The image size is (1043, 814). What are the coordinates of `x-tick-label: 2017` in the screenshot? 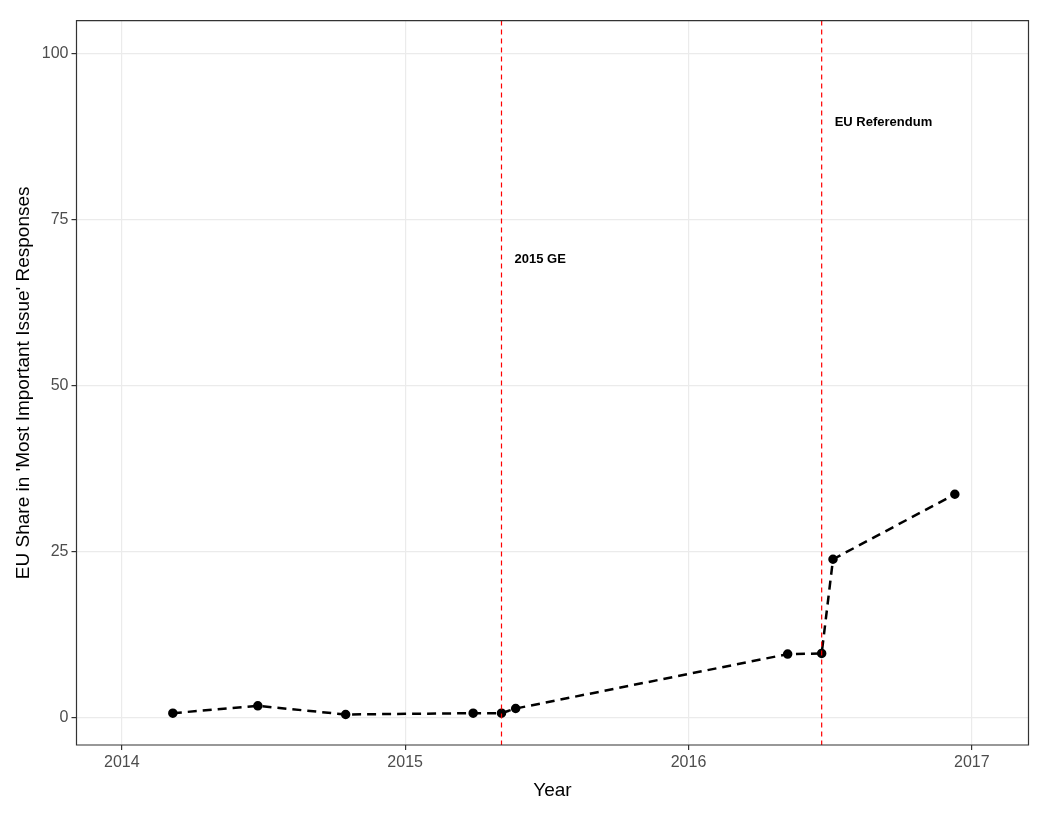 It's located at (972, 762).